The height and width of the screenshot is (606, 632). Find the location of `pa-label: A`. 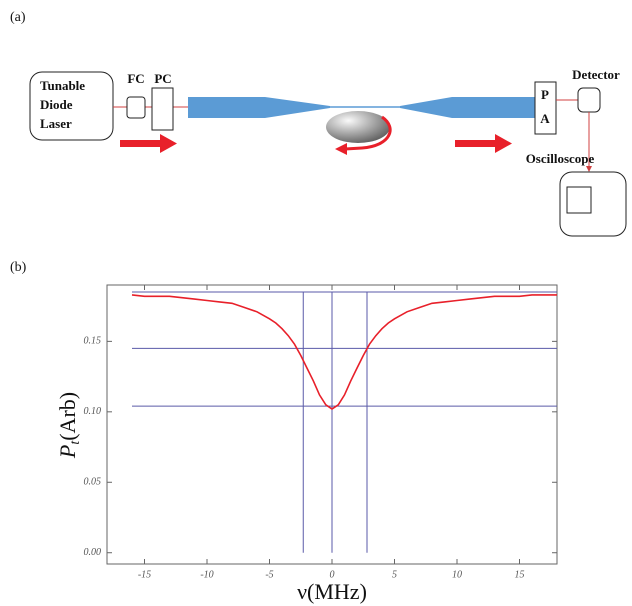

pa-label: A is located at coordinates (545, 118).